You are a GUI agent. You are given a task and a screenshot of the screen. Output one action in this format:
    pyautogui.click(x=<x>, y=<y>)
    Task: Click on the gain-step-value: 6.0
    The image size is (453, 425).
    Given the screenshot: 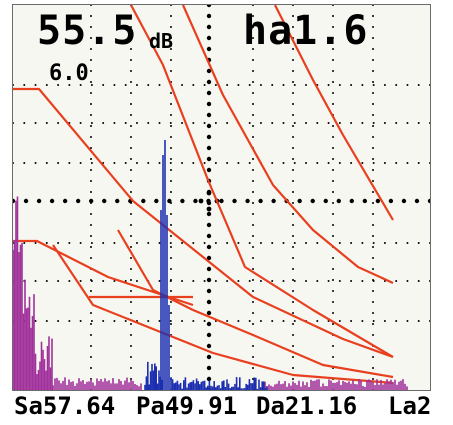 What is the action you would take?
    pyautogui.click(x=69, y=74)
    